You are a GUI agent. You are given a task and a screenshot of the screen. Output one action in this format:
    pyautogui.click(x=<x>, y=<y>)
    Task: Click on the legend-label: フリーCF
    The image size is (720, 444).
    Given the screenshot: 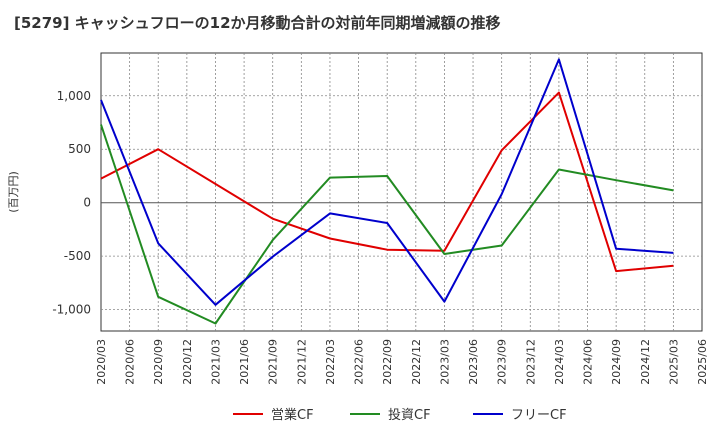 What is the action you would take?
    pyautogui.click(x=539, y=415)
    